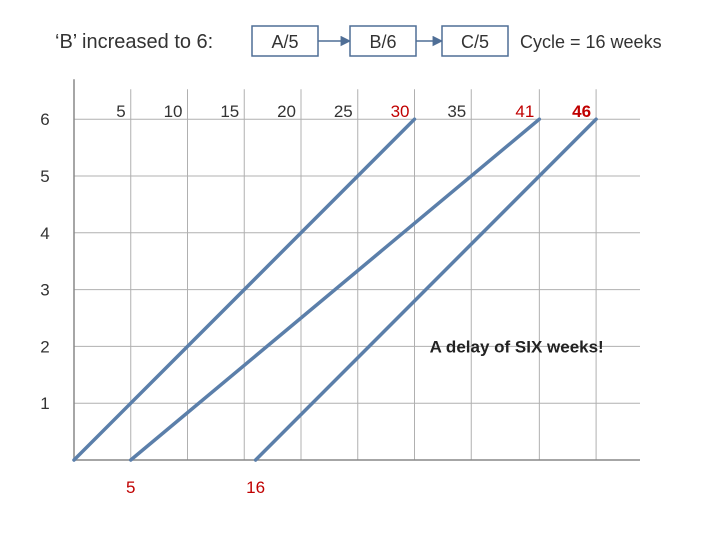 The image size is (720, 540). What do you see at coordinates (173, 111) in the screenshot?
I see `top-tick-label: 10` at bounding box center [173, 111].